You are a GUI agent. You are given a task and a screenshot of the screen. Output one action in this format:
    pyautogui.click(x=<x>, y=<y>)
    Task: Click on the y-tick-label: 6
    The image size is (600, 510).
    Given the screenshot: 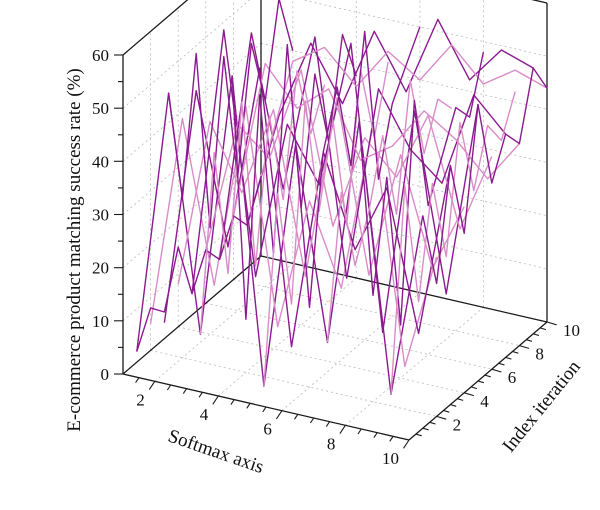 What is the action you would take?
    pyautogui.click(x=512, y=377)
    